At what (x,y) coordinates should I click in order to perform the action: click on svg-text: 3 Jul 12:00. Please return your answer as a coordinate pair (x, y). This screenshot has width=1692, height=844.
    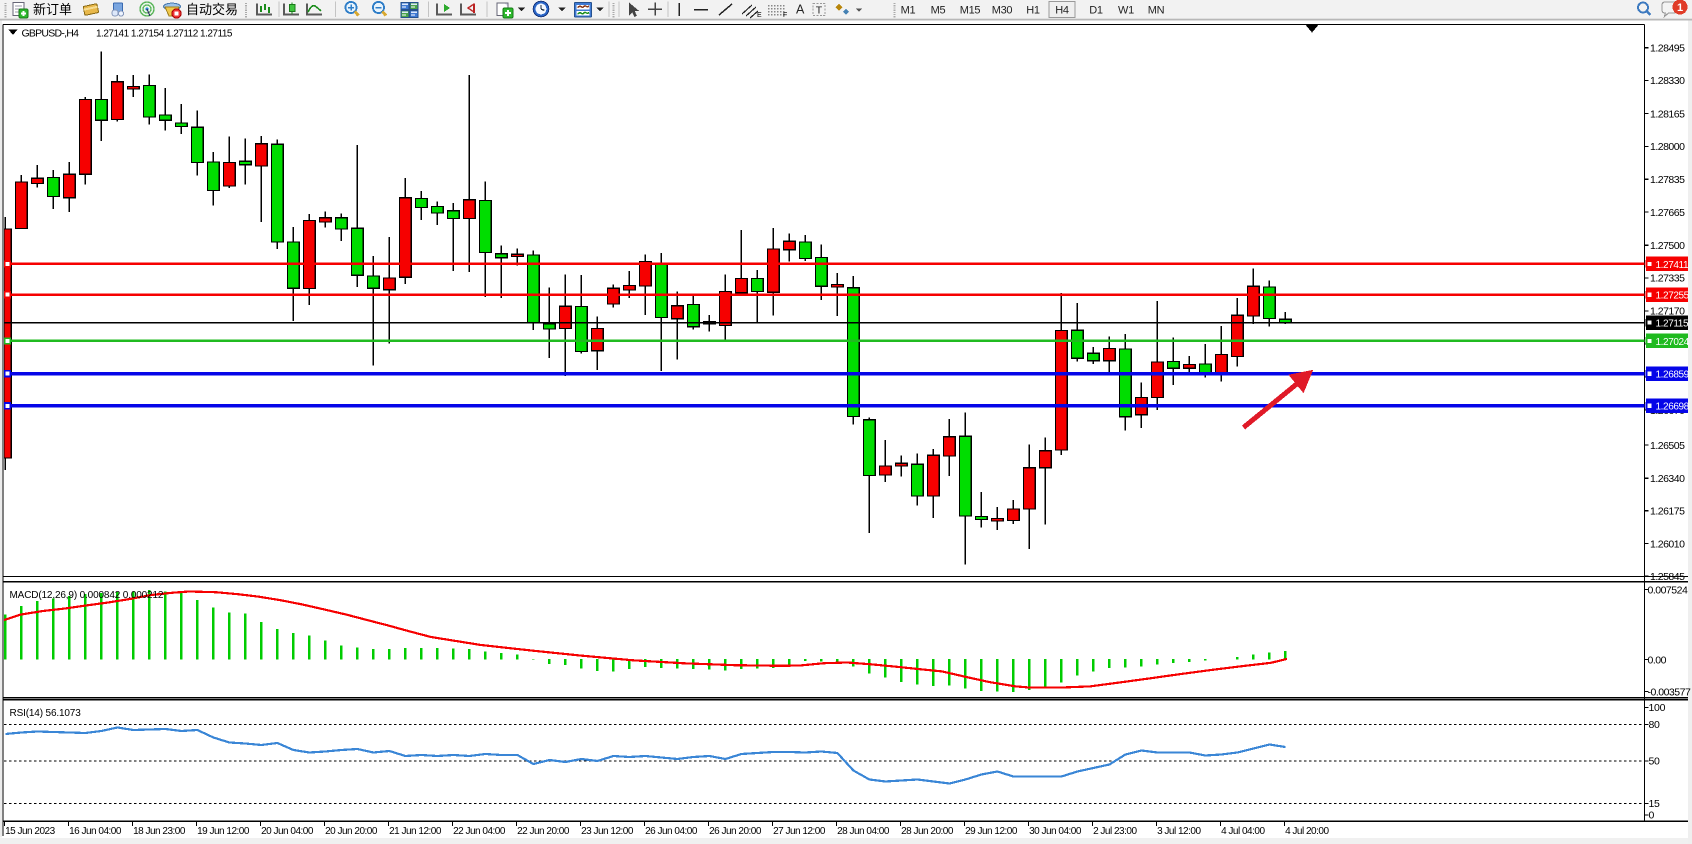
    Looking at the image, I should click on (1179, 831).